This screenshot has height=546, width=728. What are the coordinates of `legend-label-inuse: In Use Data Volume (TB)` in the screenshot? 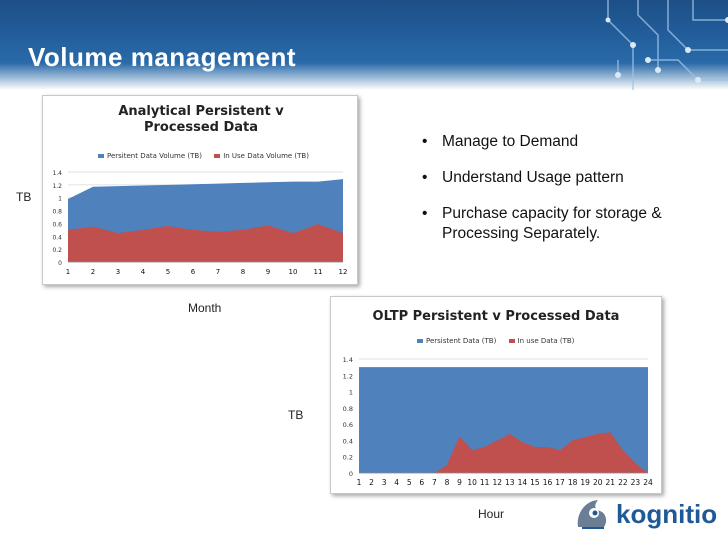 It's located at (266, 156).